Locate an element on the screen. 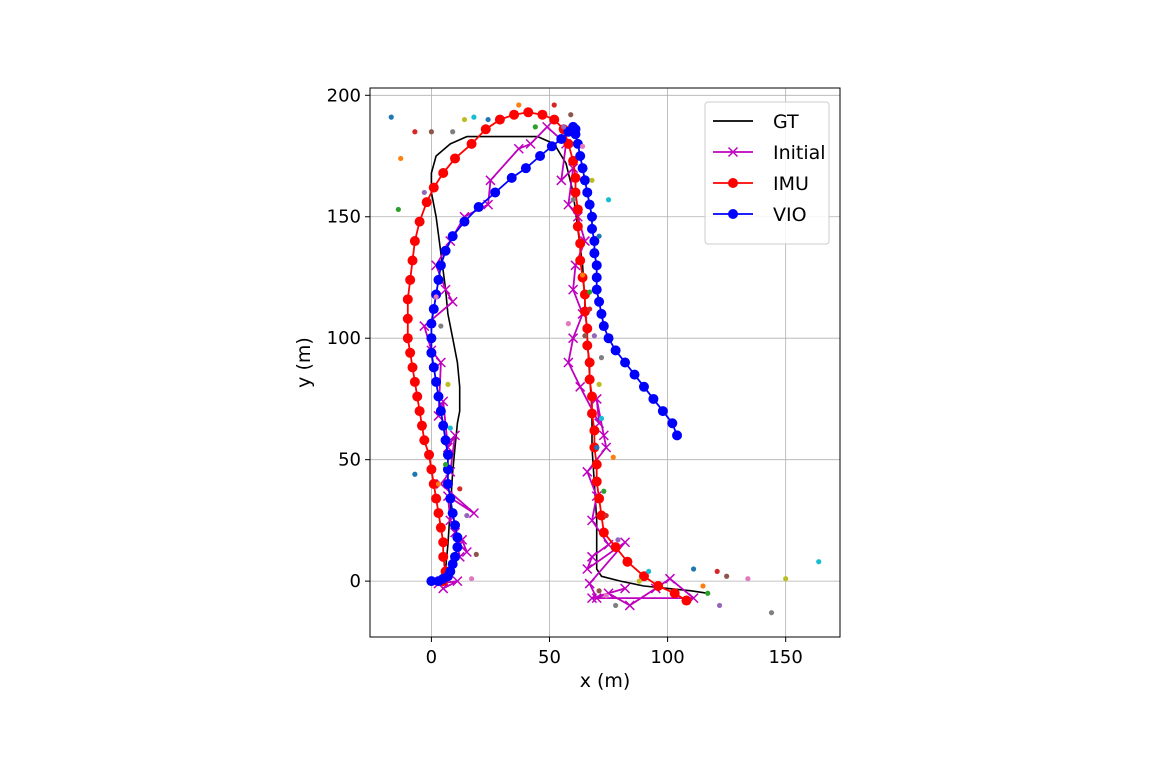 This screenshot has width=1152, height=768. y-tick-label: 200 is located at coordinates (344, 95).